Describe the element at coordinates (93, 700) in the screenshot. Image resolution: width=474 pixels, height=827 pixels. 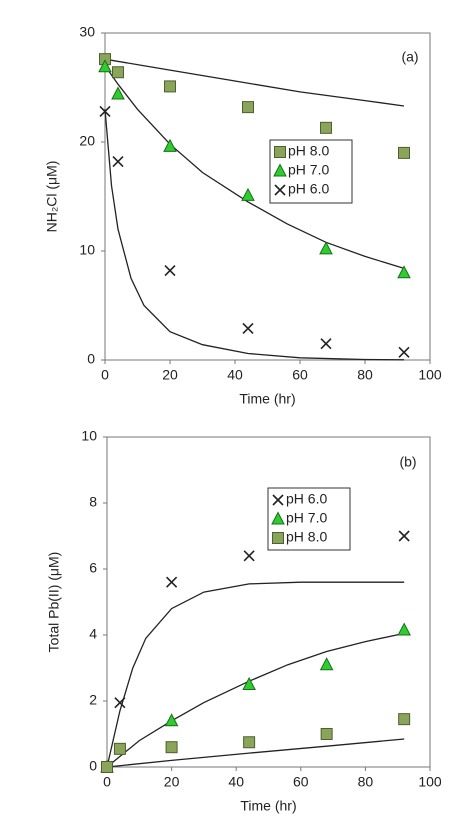
I see `y-tick-label: 2` at that location.